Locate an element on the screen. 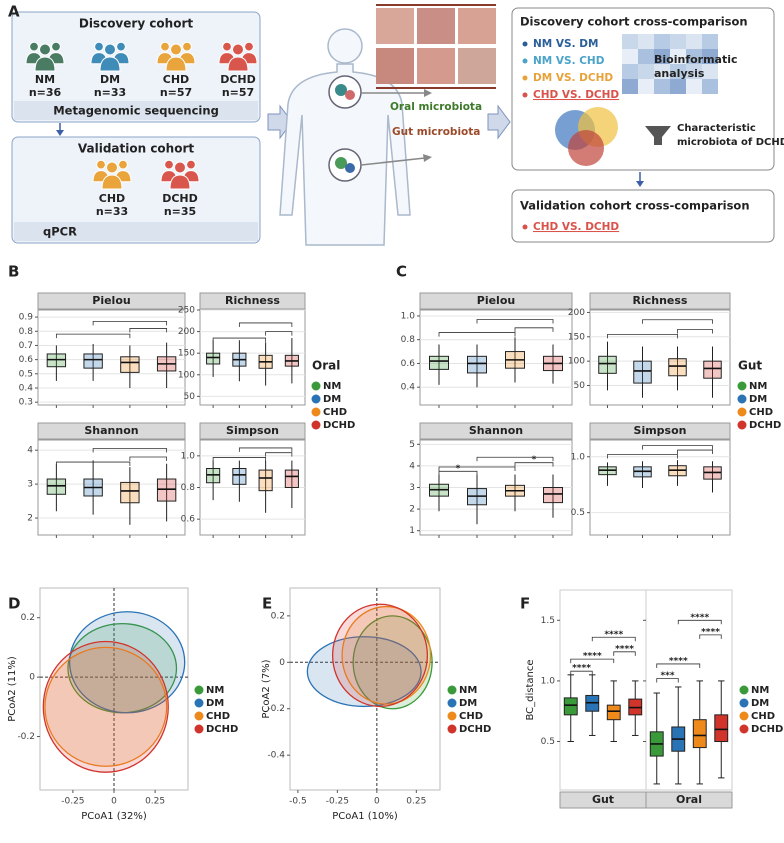 The height and width of the screenshot is (843, 784). group-name: DM is located at coordinates (110, 79).